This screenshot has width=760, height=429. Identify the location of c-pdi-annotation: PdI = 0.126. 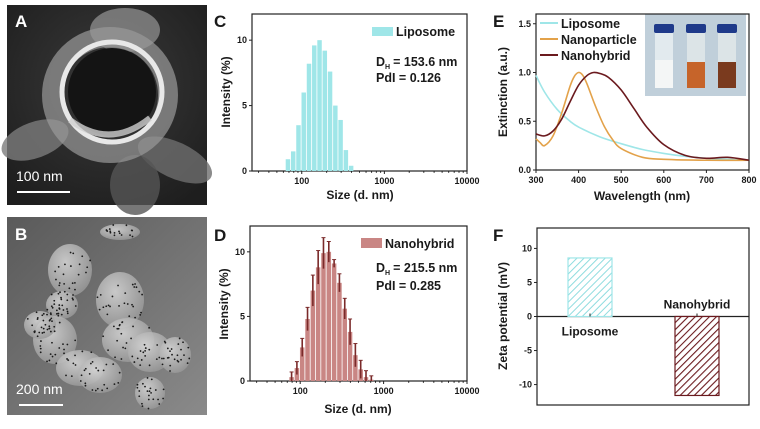
(408, 78).